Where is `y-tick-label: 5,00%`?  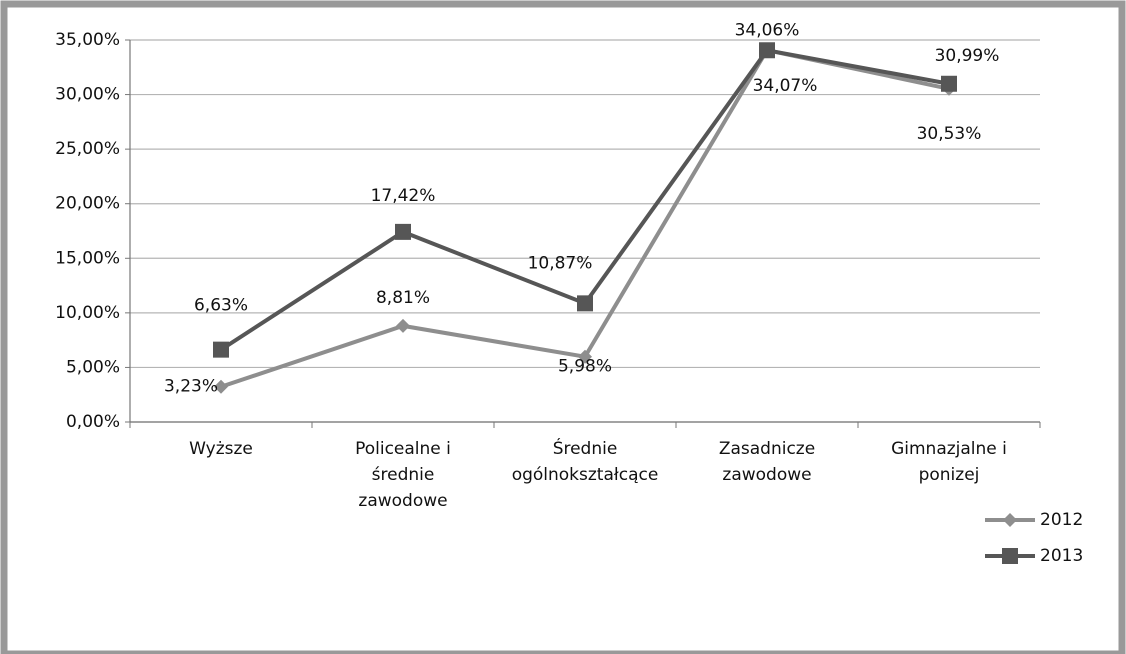 y-tick-label: 5,00% is located at coordinates (93, 367).